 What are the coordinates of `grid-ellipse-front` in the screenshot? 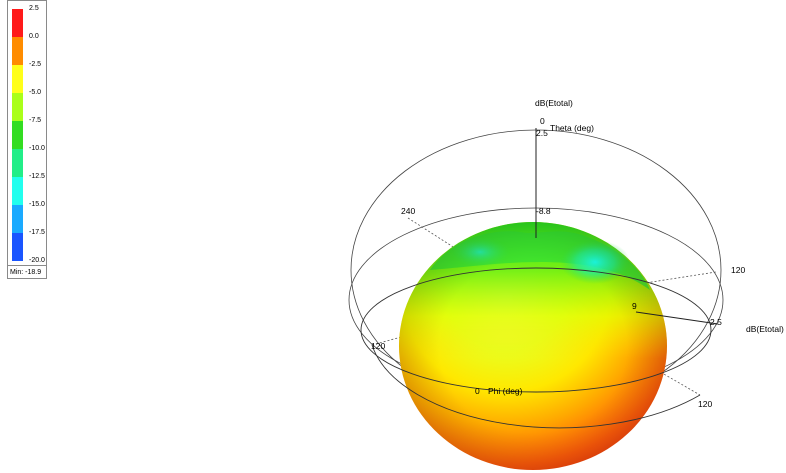 It's located at (536, 330).